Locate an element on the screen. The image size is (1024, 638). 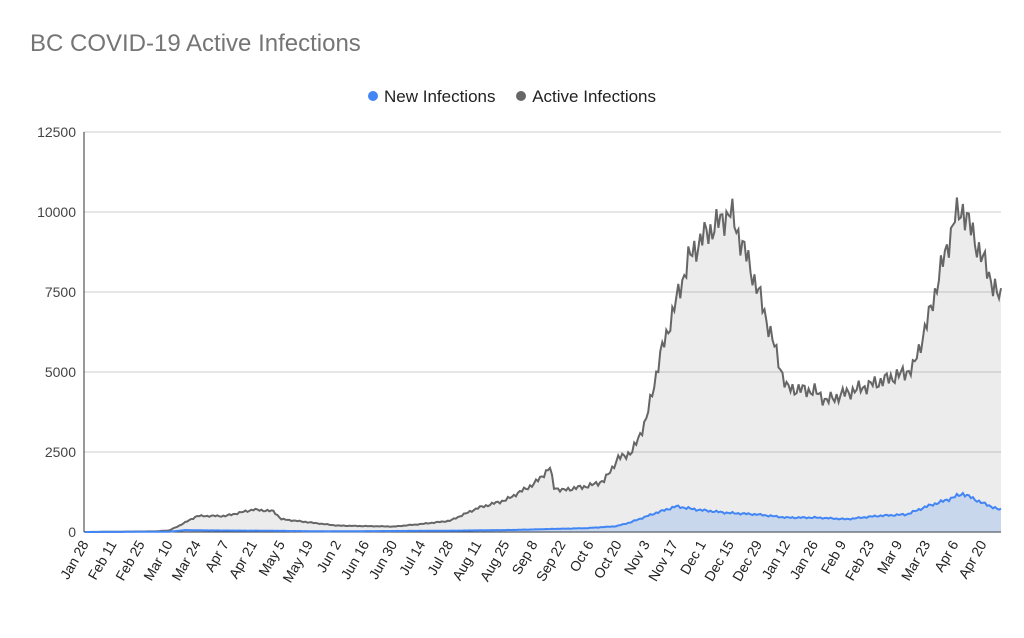
x-tick-label: Jan 26 is located at coordinates (803, 559).